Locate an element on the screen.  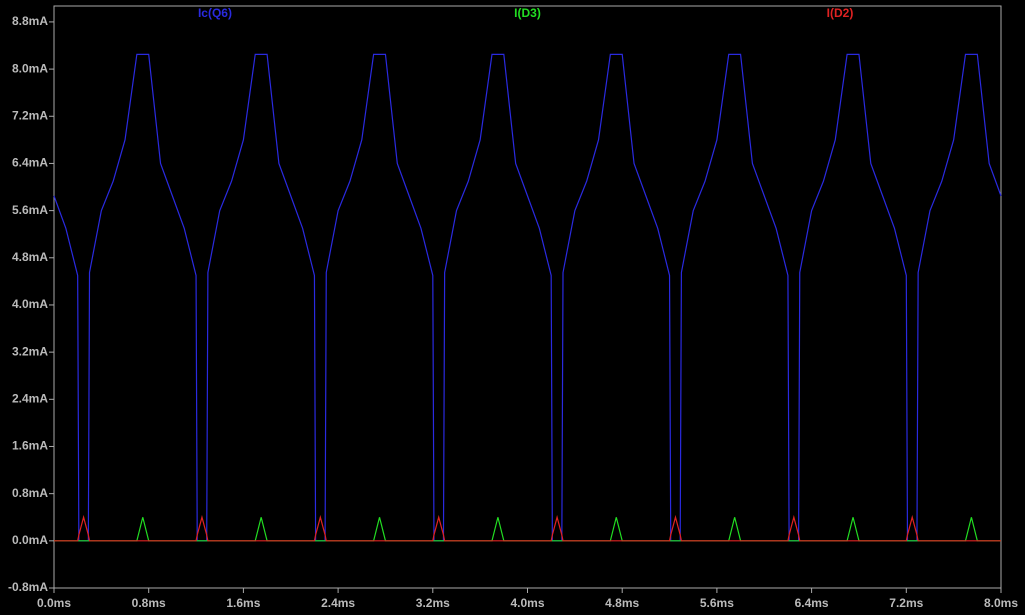
y-tick-label: 5.6mA is located at coordinates (30, 210).